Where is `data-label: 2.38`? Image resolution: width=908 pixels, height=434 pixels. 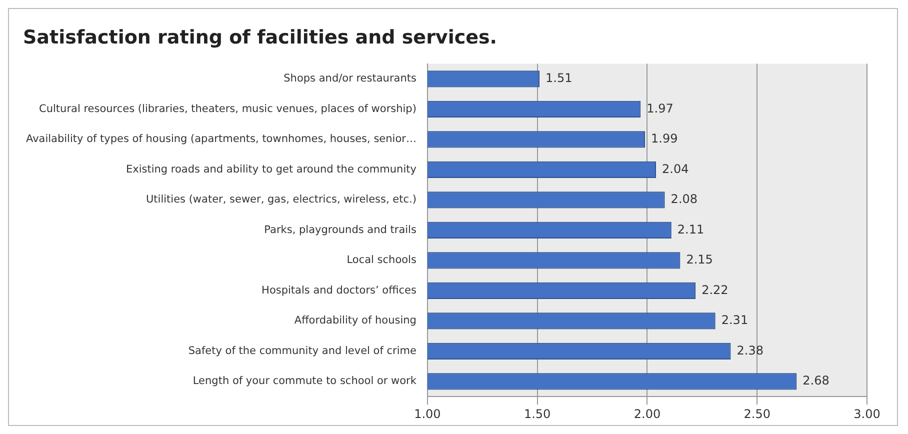 data-label: 2.38 is located at coordinates (750, 350).